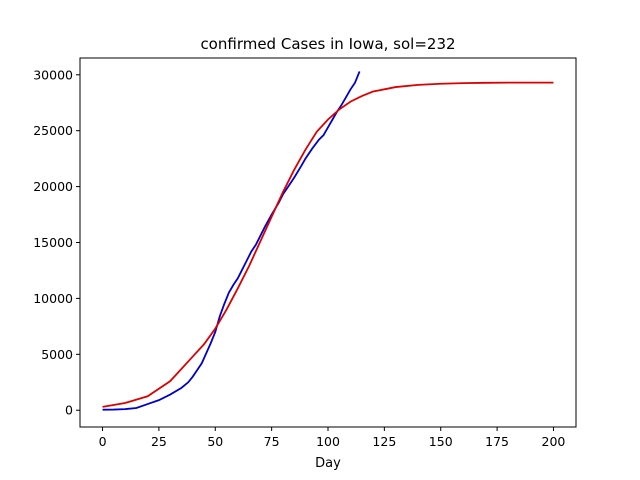  Describe the element at coordinates (53, 298) in the screenshot. I see `y-tick-label: 10000` at that location.